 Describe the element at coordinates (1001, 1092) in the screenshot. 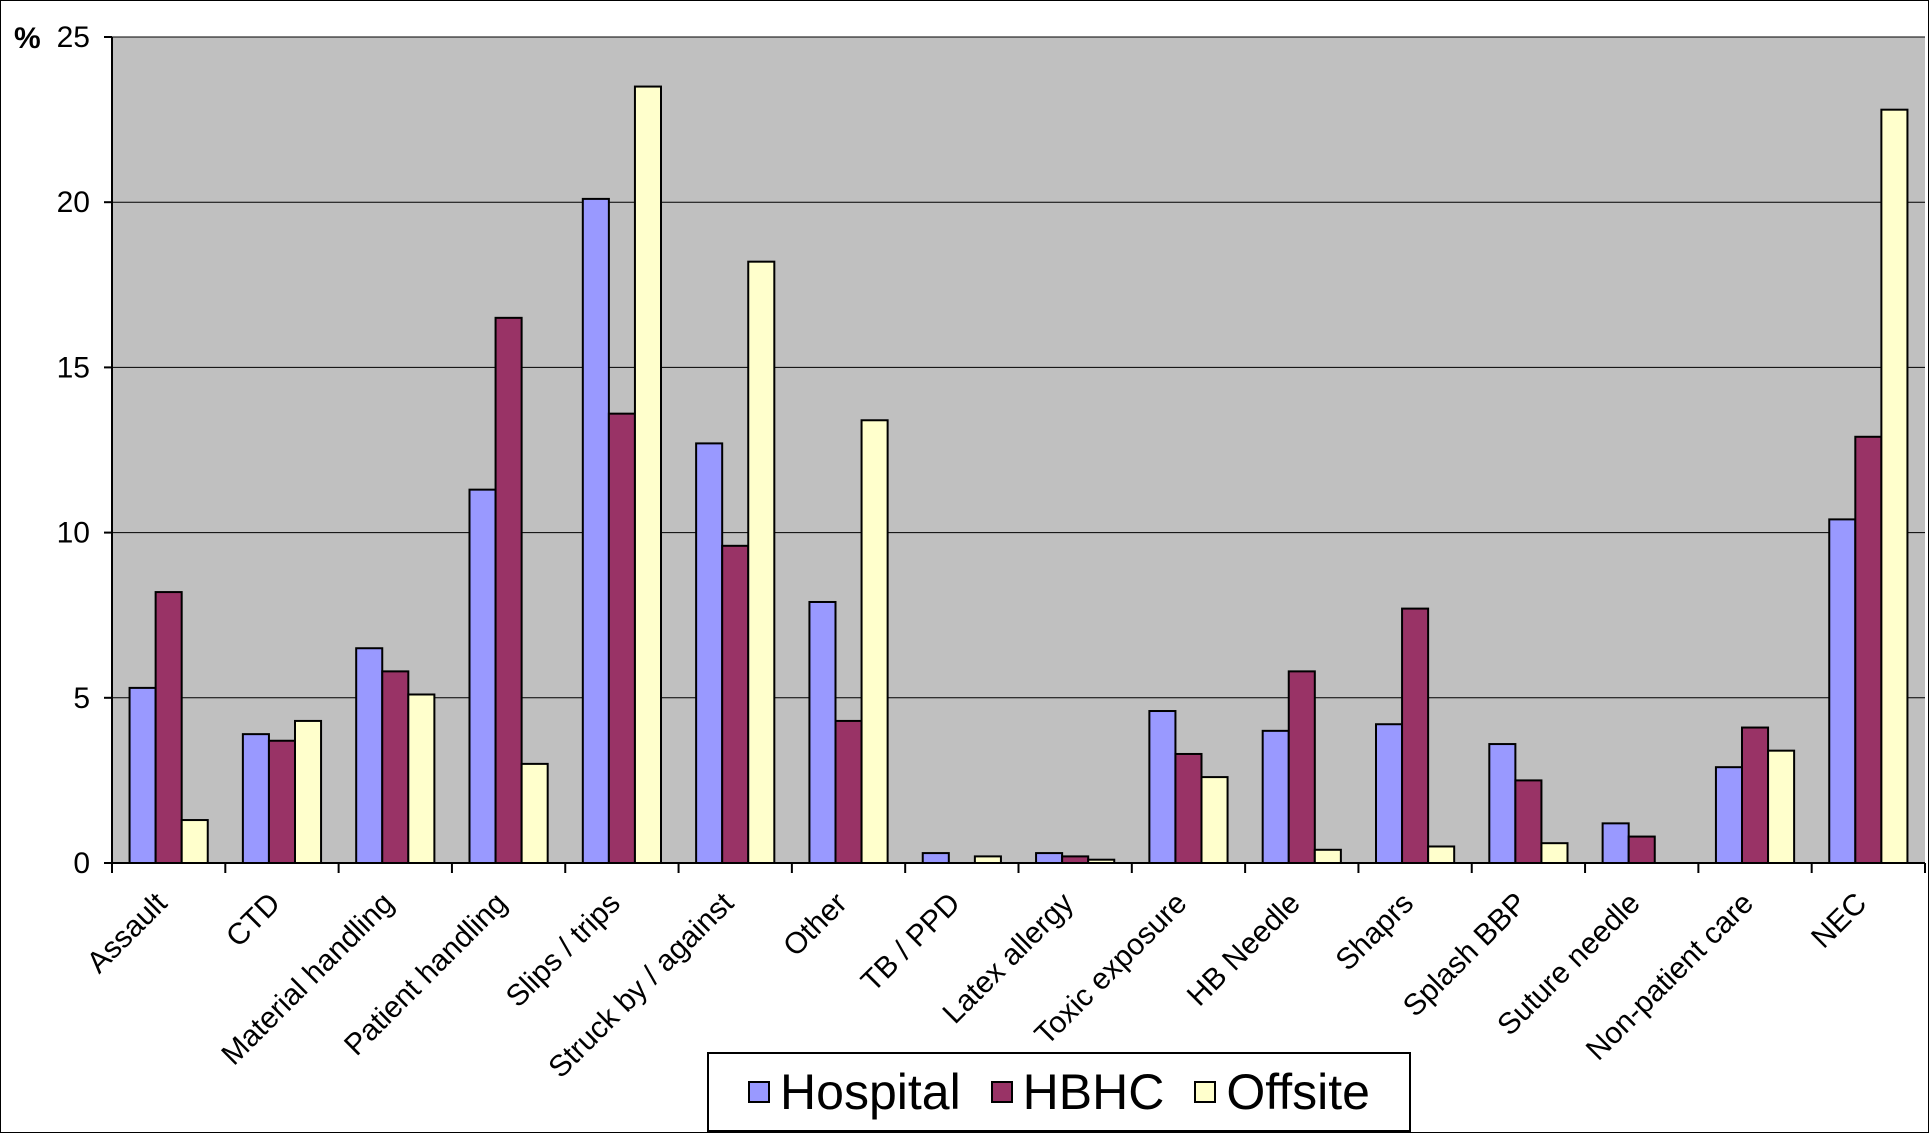

I see `legend-swatch-hbhc` at that location.